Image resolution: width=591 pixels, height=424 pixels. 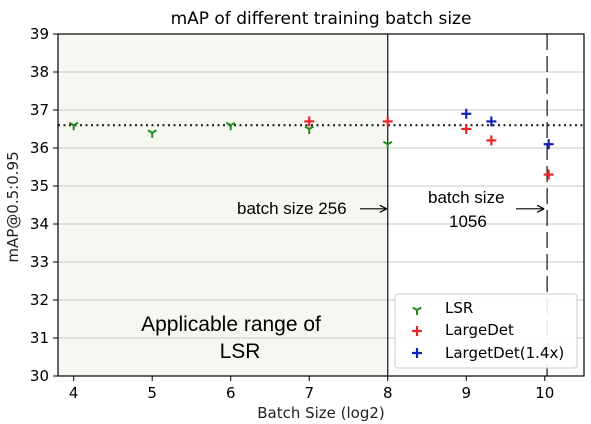 What do you see at coordinates (321, 19) in the screenshot?
I see `chart-title: mAP of different training batch size` at bounding box center [321, 19].